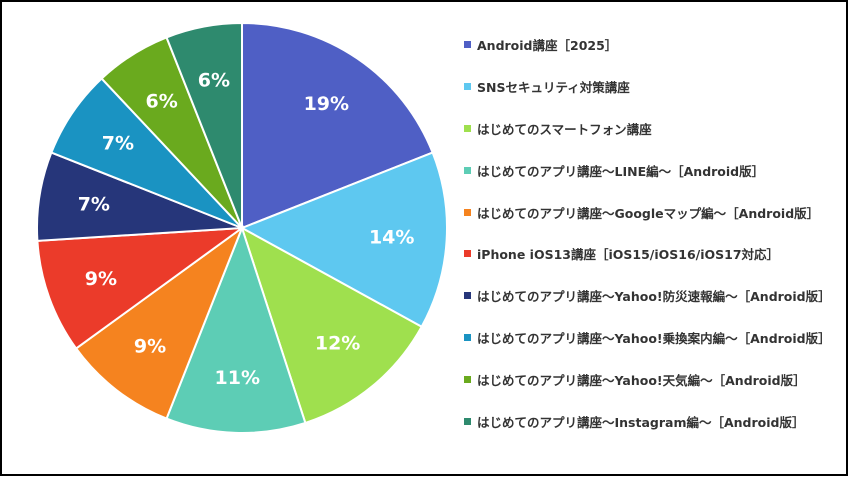 The width and height of the screenshot is (848, 478). Describe the element at coordinates (547, 46) in the screenshot. I see `legend-label: Android講座［2025］` at that location.